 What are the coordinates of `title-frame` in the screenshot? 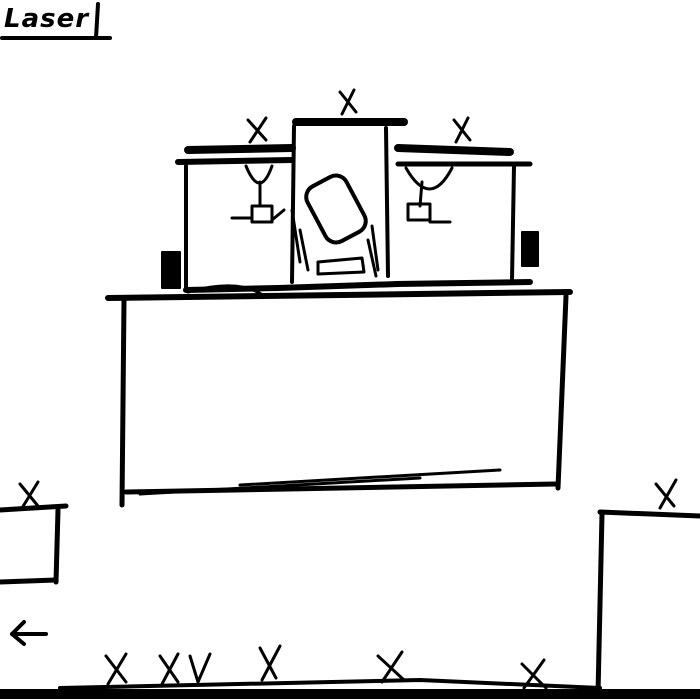 It's located at (56, 21).